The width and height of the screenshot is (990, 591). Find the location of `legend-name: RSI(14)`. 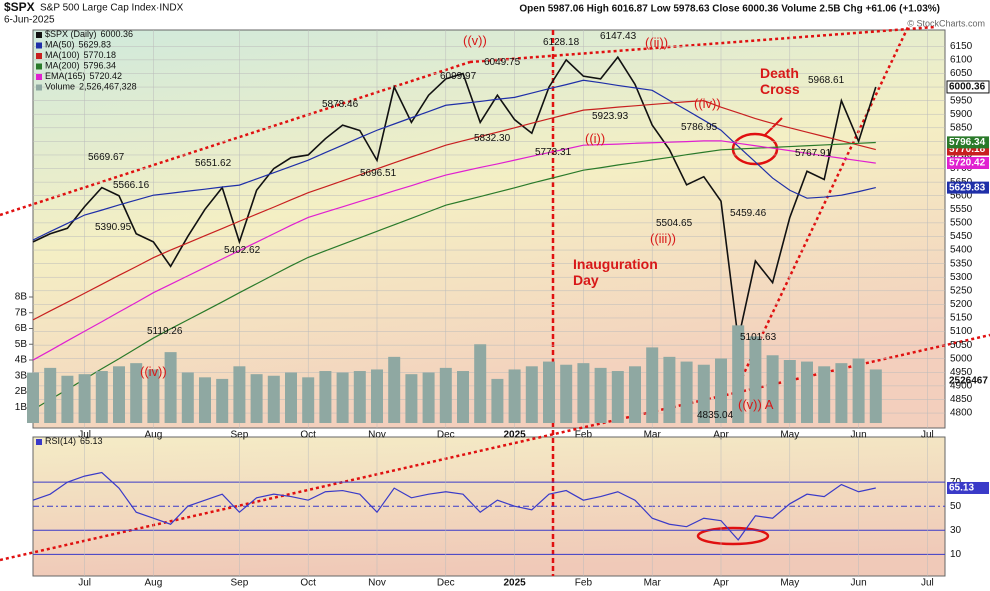

legend-name: RSI(14) is located at coordinates (60, 441).